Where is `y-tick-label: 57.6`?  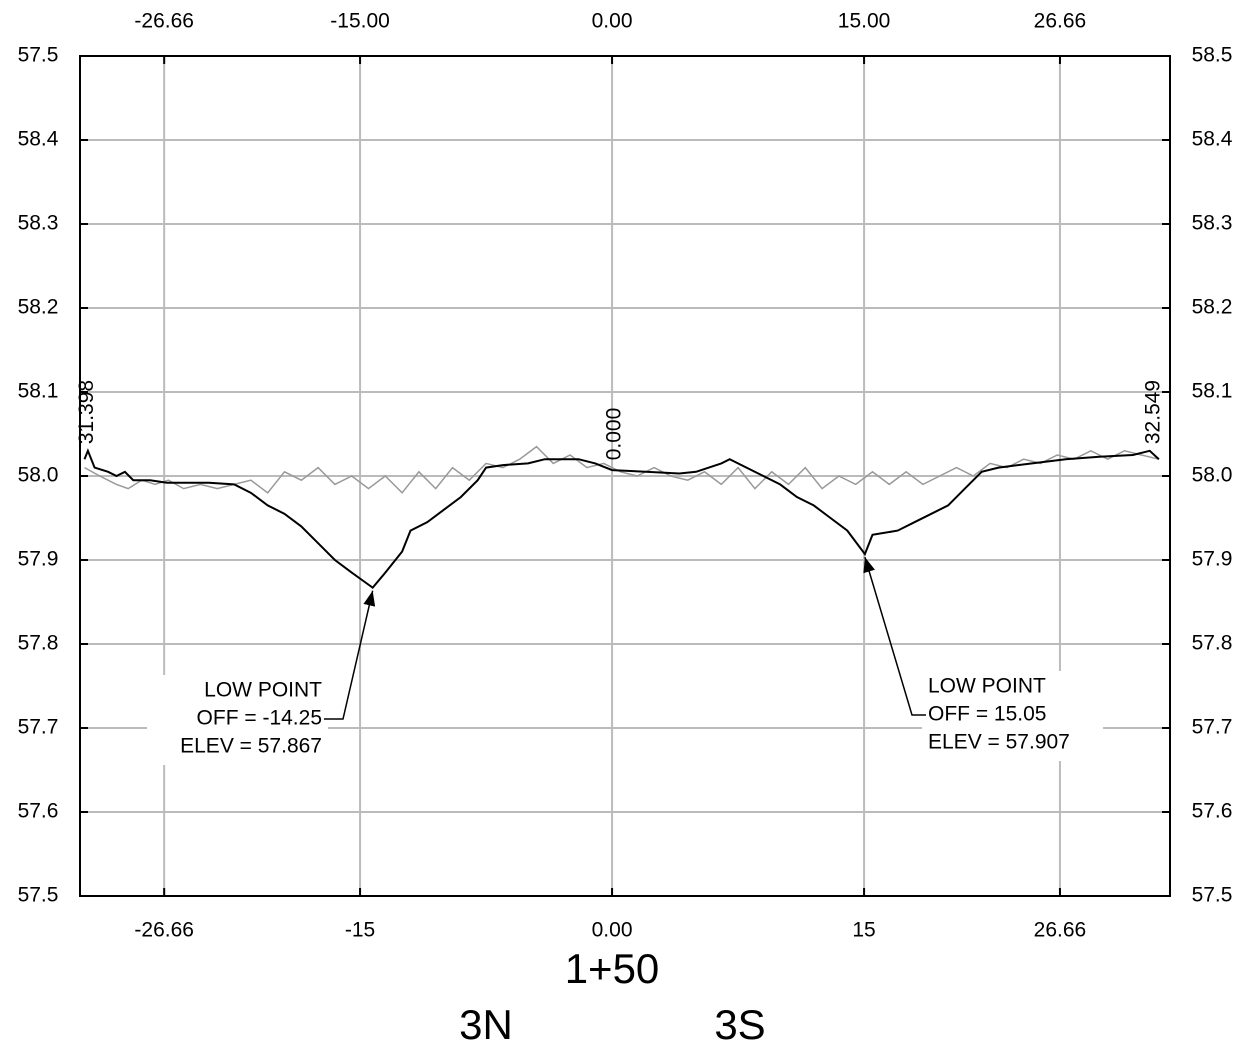 y-tick-label: 57.6 is located at coordinates (38, 811).